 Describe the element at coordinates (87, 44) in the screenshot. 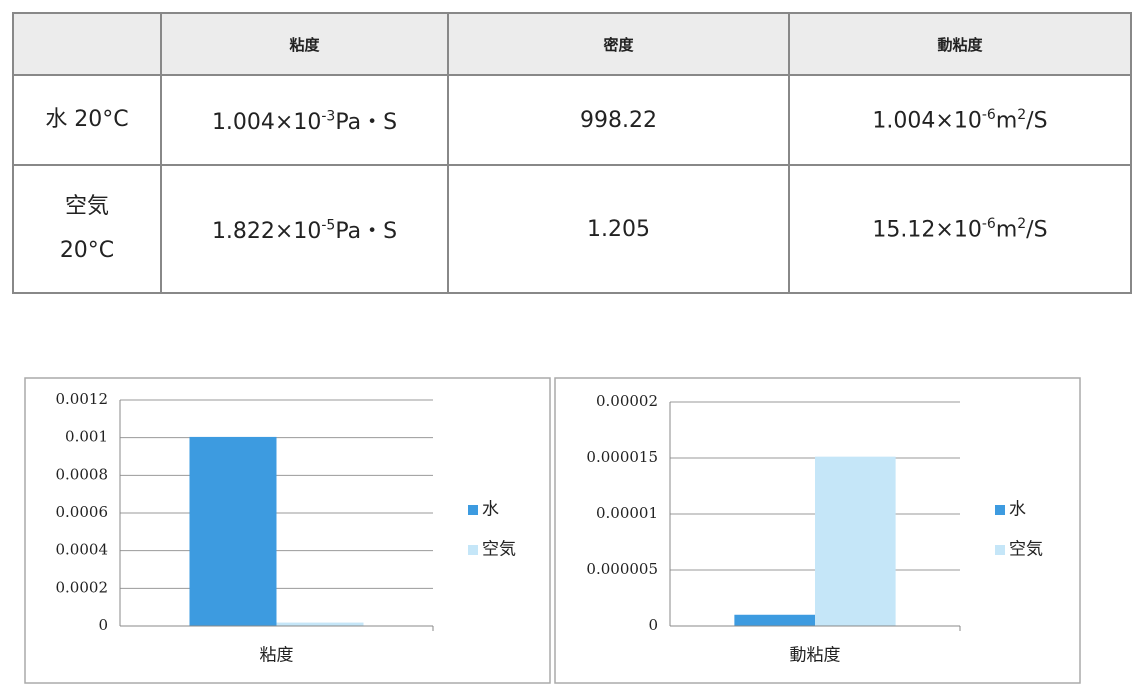

I see `header-cell` at that location.